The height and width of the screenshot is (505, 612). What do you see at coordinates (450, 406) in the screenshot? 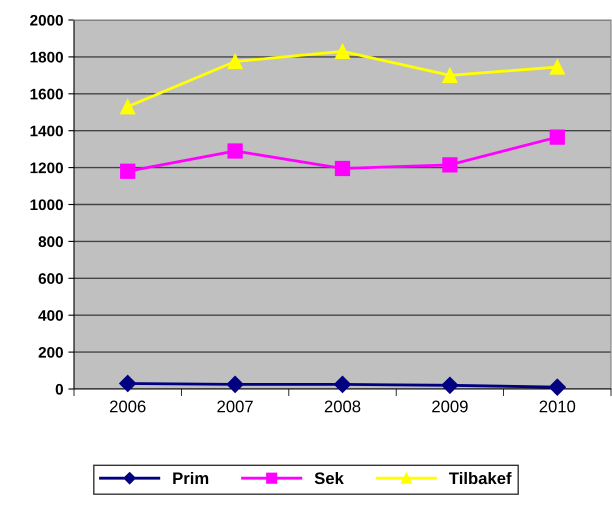
I see `x-tick-label: 2009` at bounding box center [450, 406].